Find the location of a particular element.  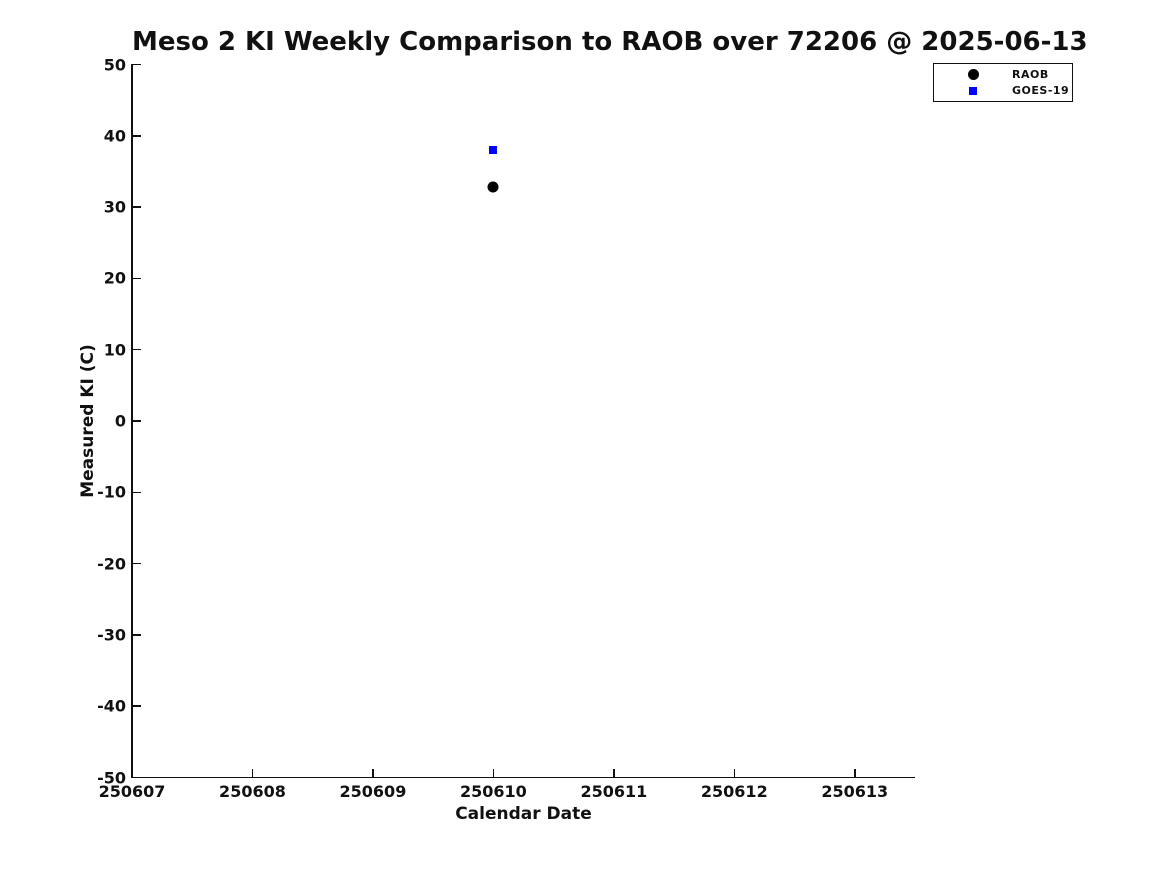

x-tick-label: 250610 is located at coordinates (493, 791).